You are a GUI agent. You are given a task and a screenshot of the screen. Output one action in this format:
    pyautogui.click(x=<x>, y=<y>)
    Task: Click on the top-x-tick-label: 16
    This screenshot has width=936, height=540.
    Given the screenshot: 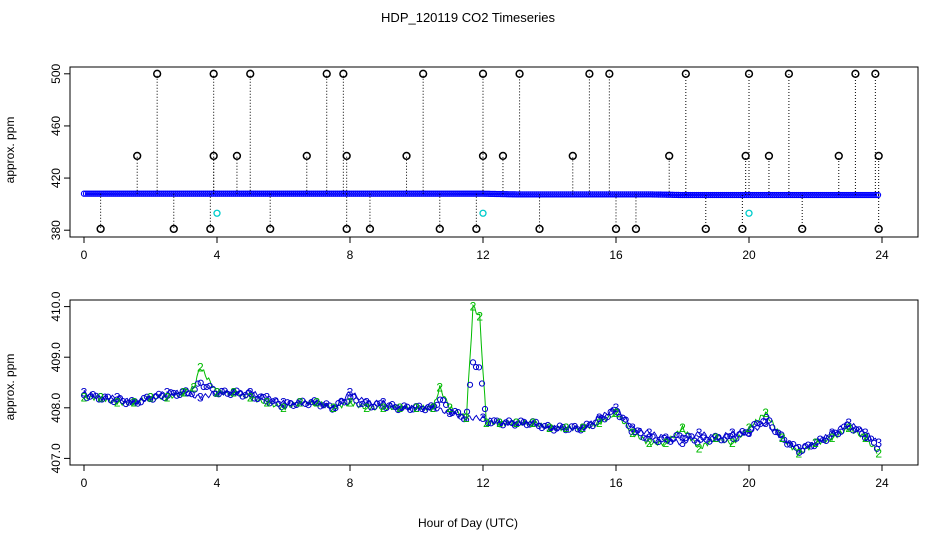 What is the action you would take?
    pyautogui.click(x=616, y=255)
    